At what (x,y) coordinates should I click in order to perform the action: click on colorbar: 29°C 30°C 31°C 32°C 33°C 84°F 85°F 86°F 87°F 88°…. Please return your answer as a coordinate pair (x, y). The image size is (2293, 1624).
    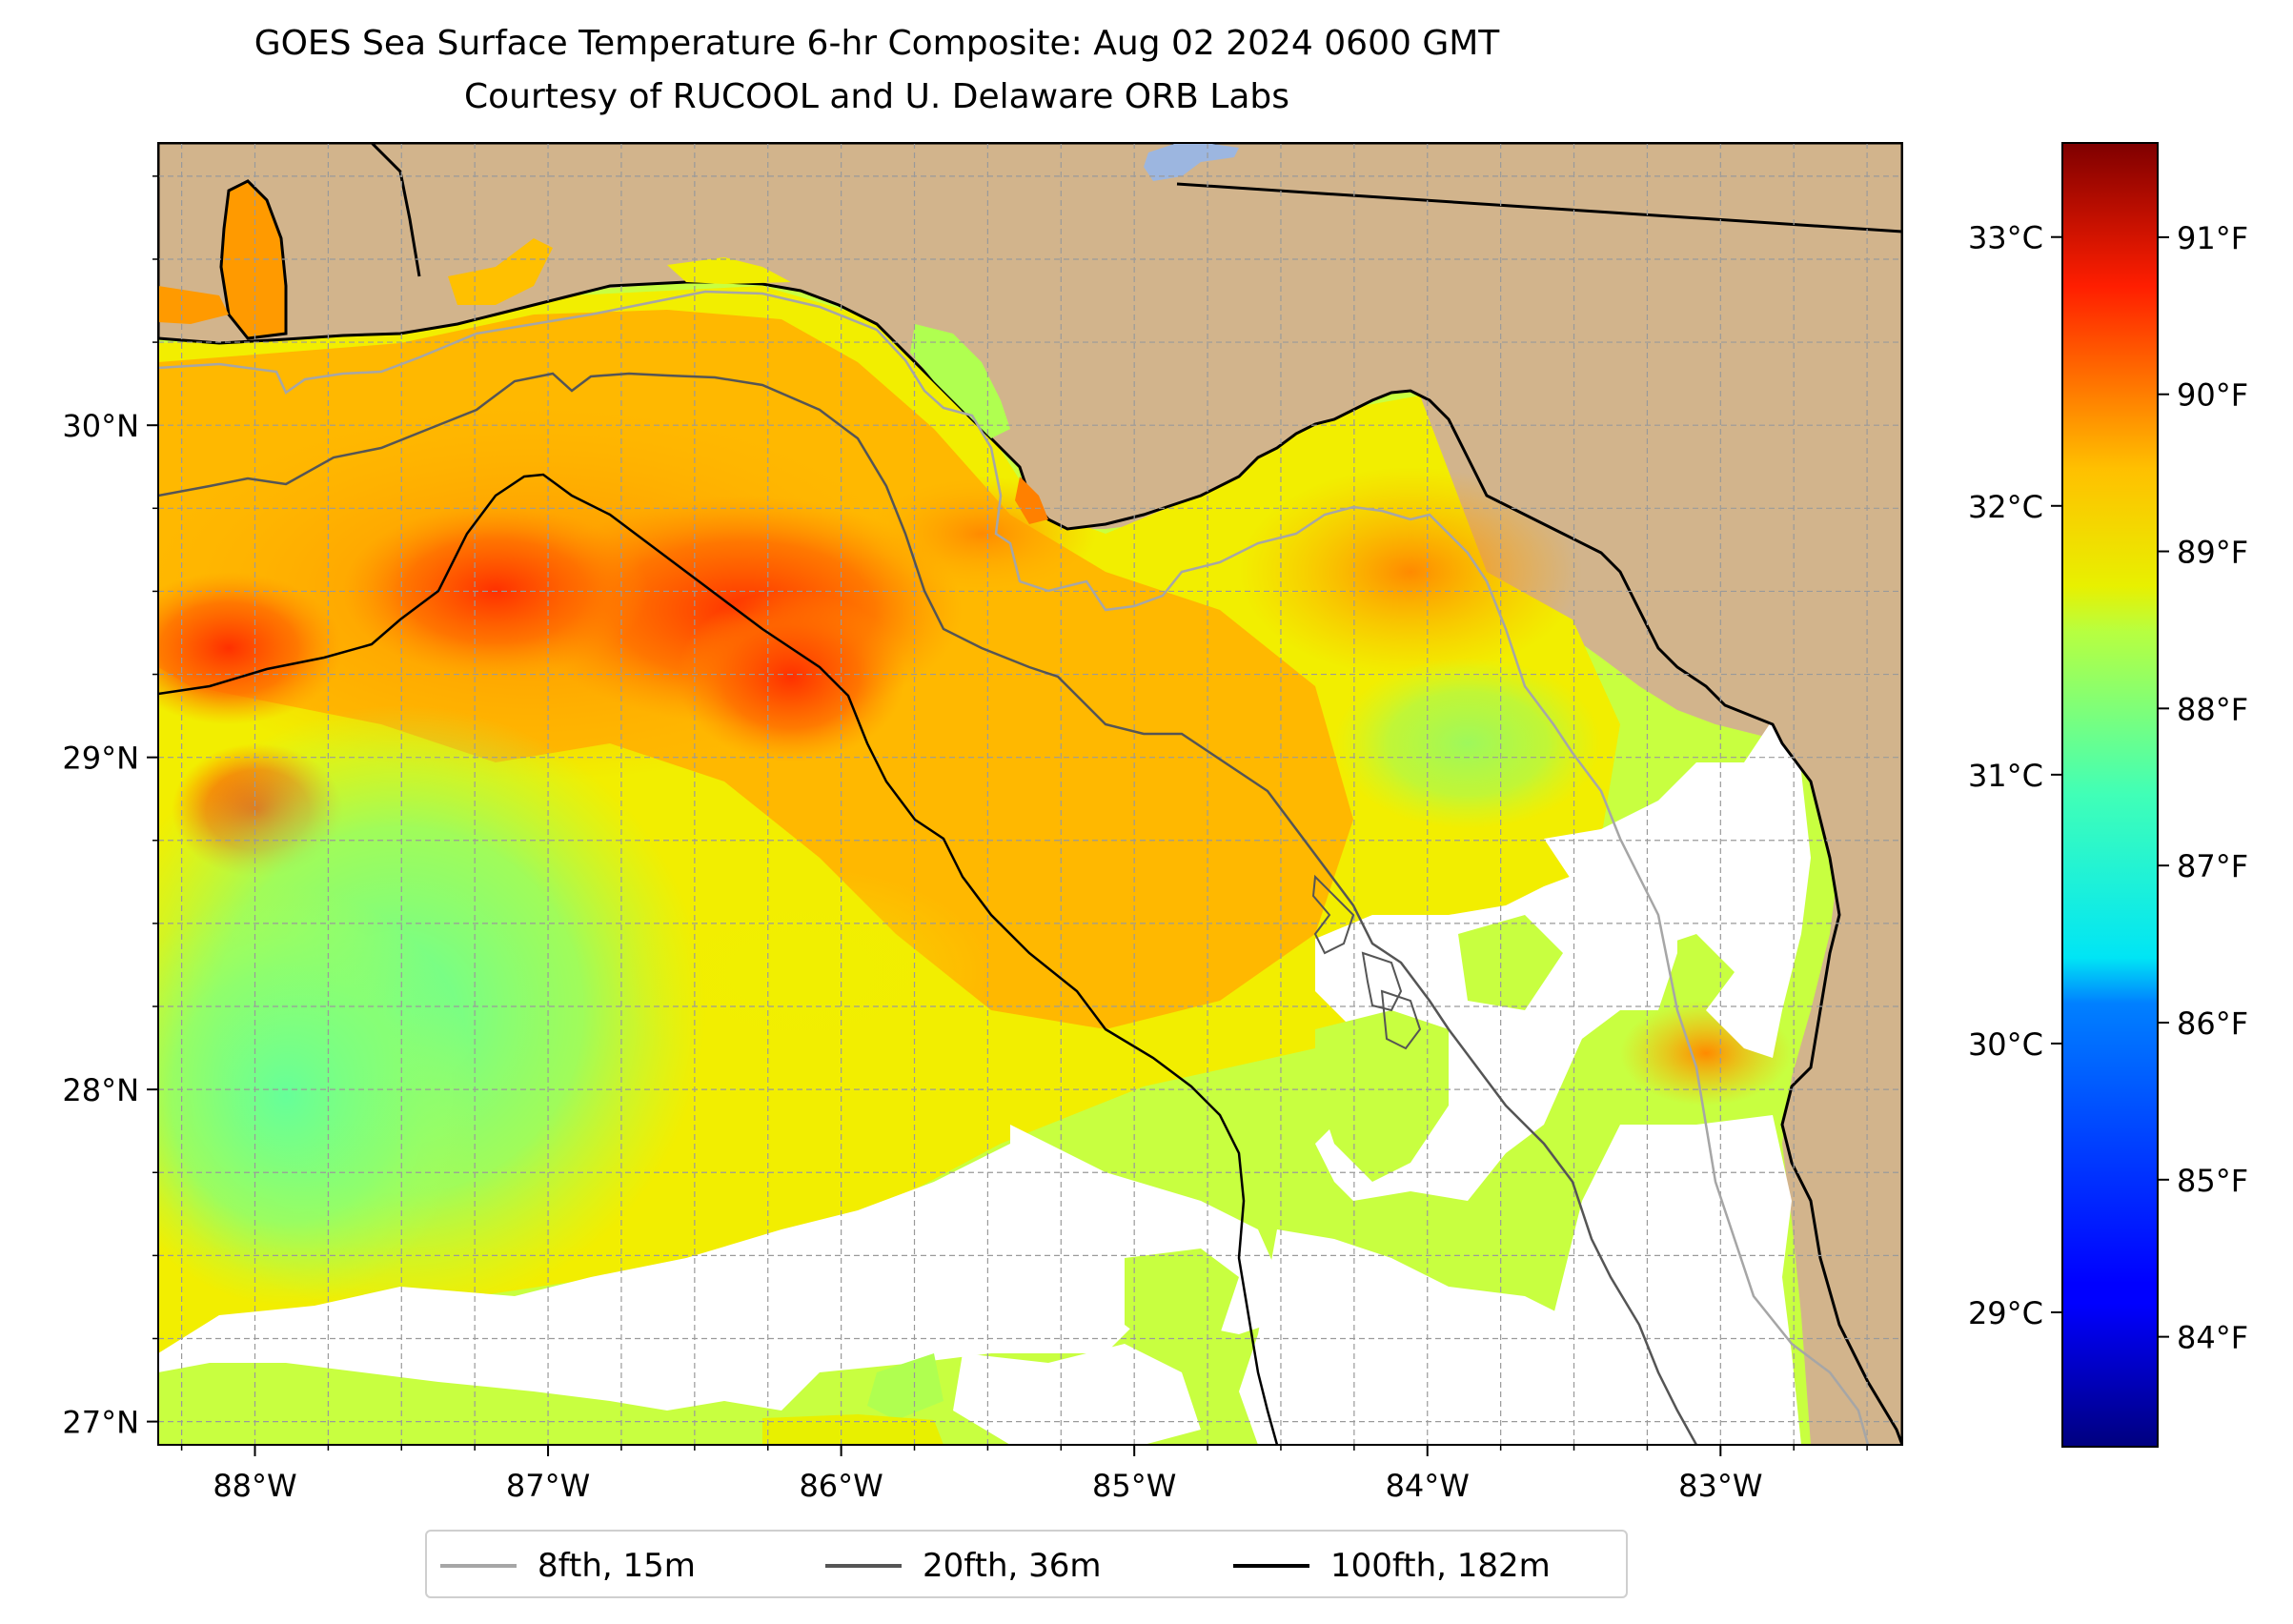
    Looking at the image, I should click on (2108, 795).